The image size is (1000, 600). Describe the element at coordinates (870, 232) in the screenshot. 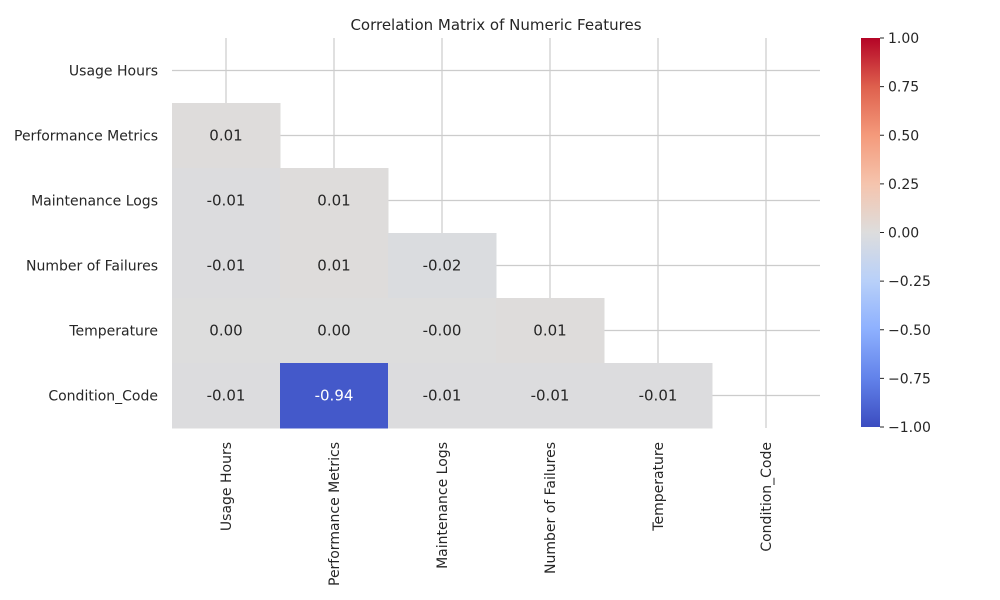

I see `colorbar-gradient` at that location.